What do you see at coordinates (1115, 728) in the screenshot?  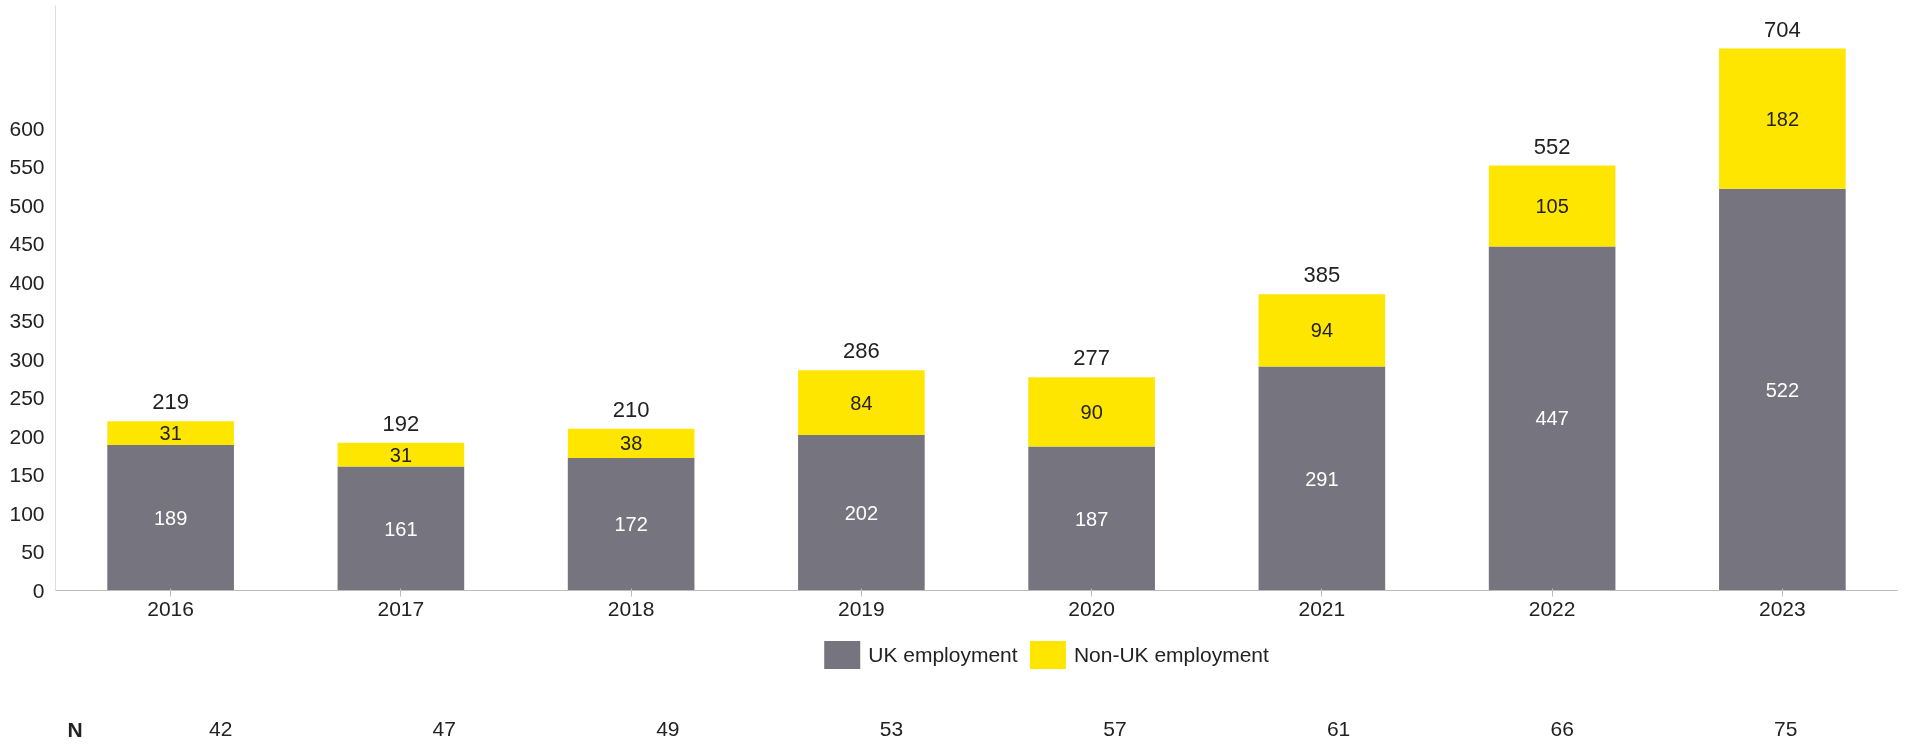 I see `text: 57` at bounding box center [1115, 728].